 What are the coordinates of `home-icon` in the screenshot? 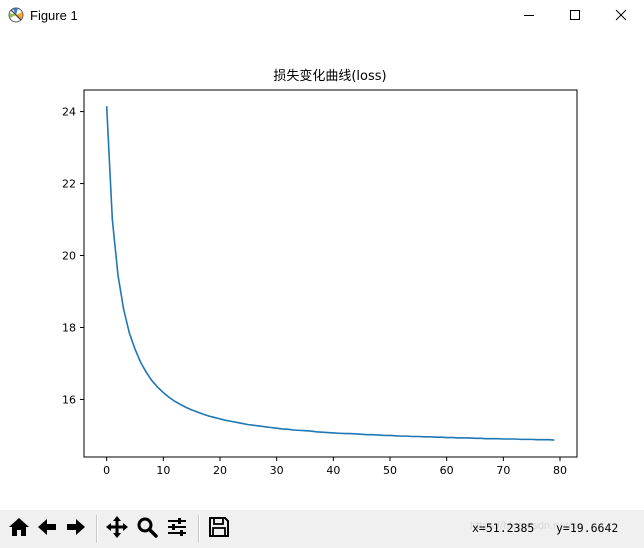 It's located at (19, 529).